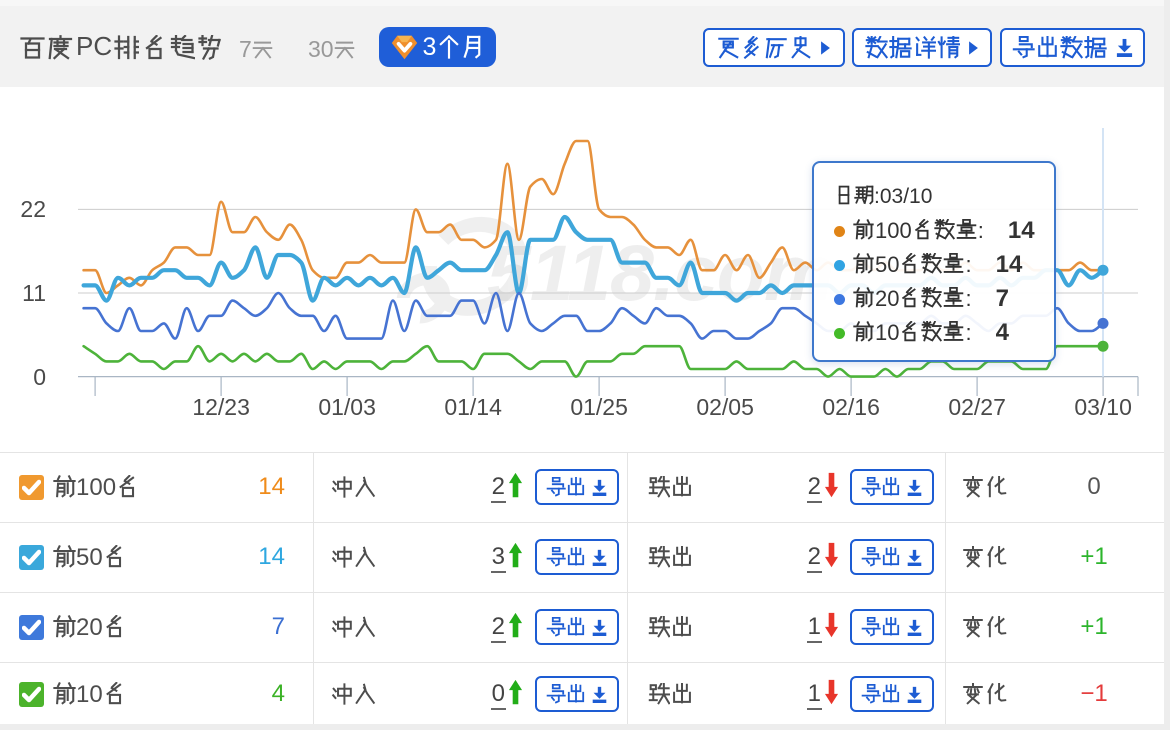 This screenshot has height=730, width=1170. I want to click on svg-text: 12/23, so click(221, 407).